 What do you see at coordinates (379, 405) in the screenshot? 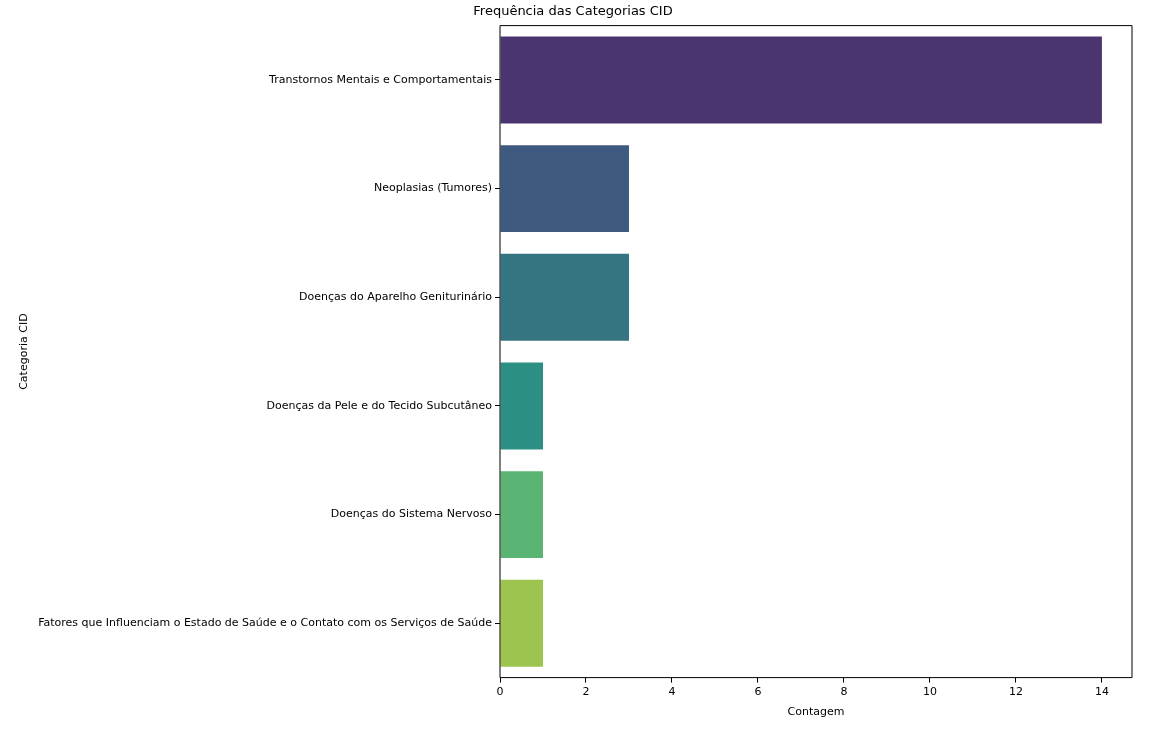
I see `y-tick-label: Doenças da Pele e do Tecido Subcutâneo` at bounding box center [379, 405].